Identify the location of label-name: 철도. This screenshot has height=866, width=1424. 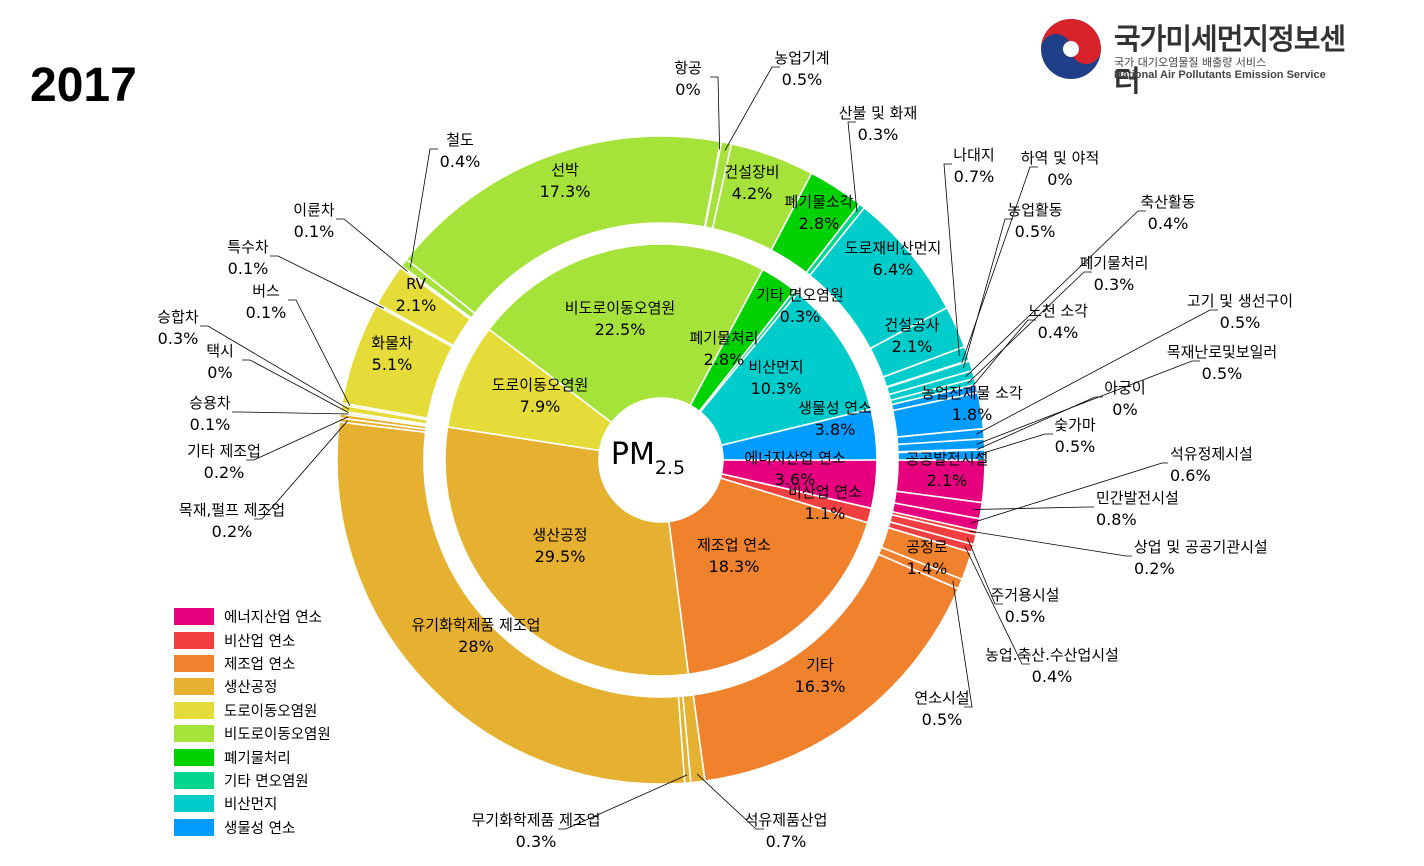
(460, 140).